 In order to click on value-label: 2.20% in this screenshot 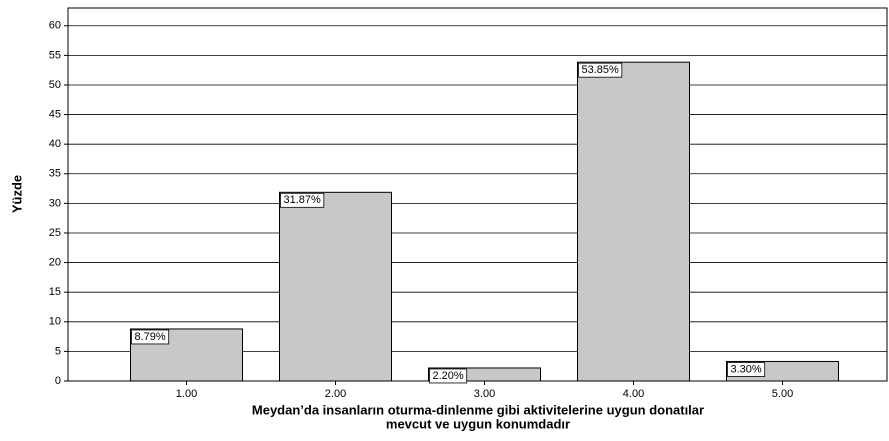, I will do `click(448, 376)`.